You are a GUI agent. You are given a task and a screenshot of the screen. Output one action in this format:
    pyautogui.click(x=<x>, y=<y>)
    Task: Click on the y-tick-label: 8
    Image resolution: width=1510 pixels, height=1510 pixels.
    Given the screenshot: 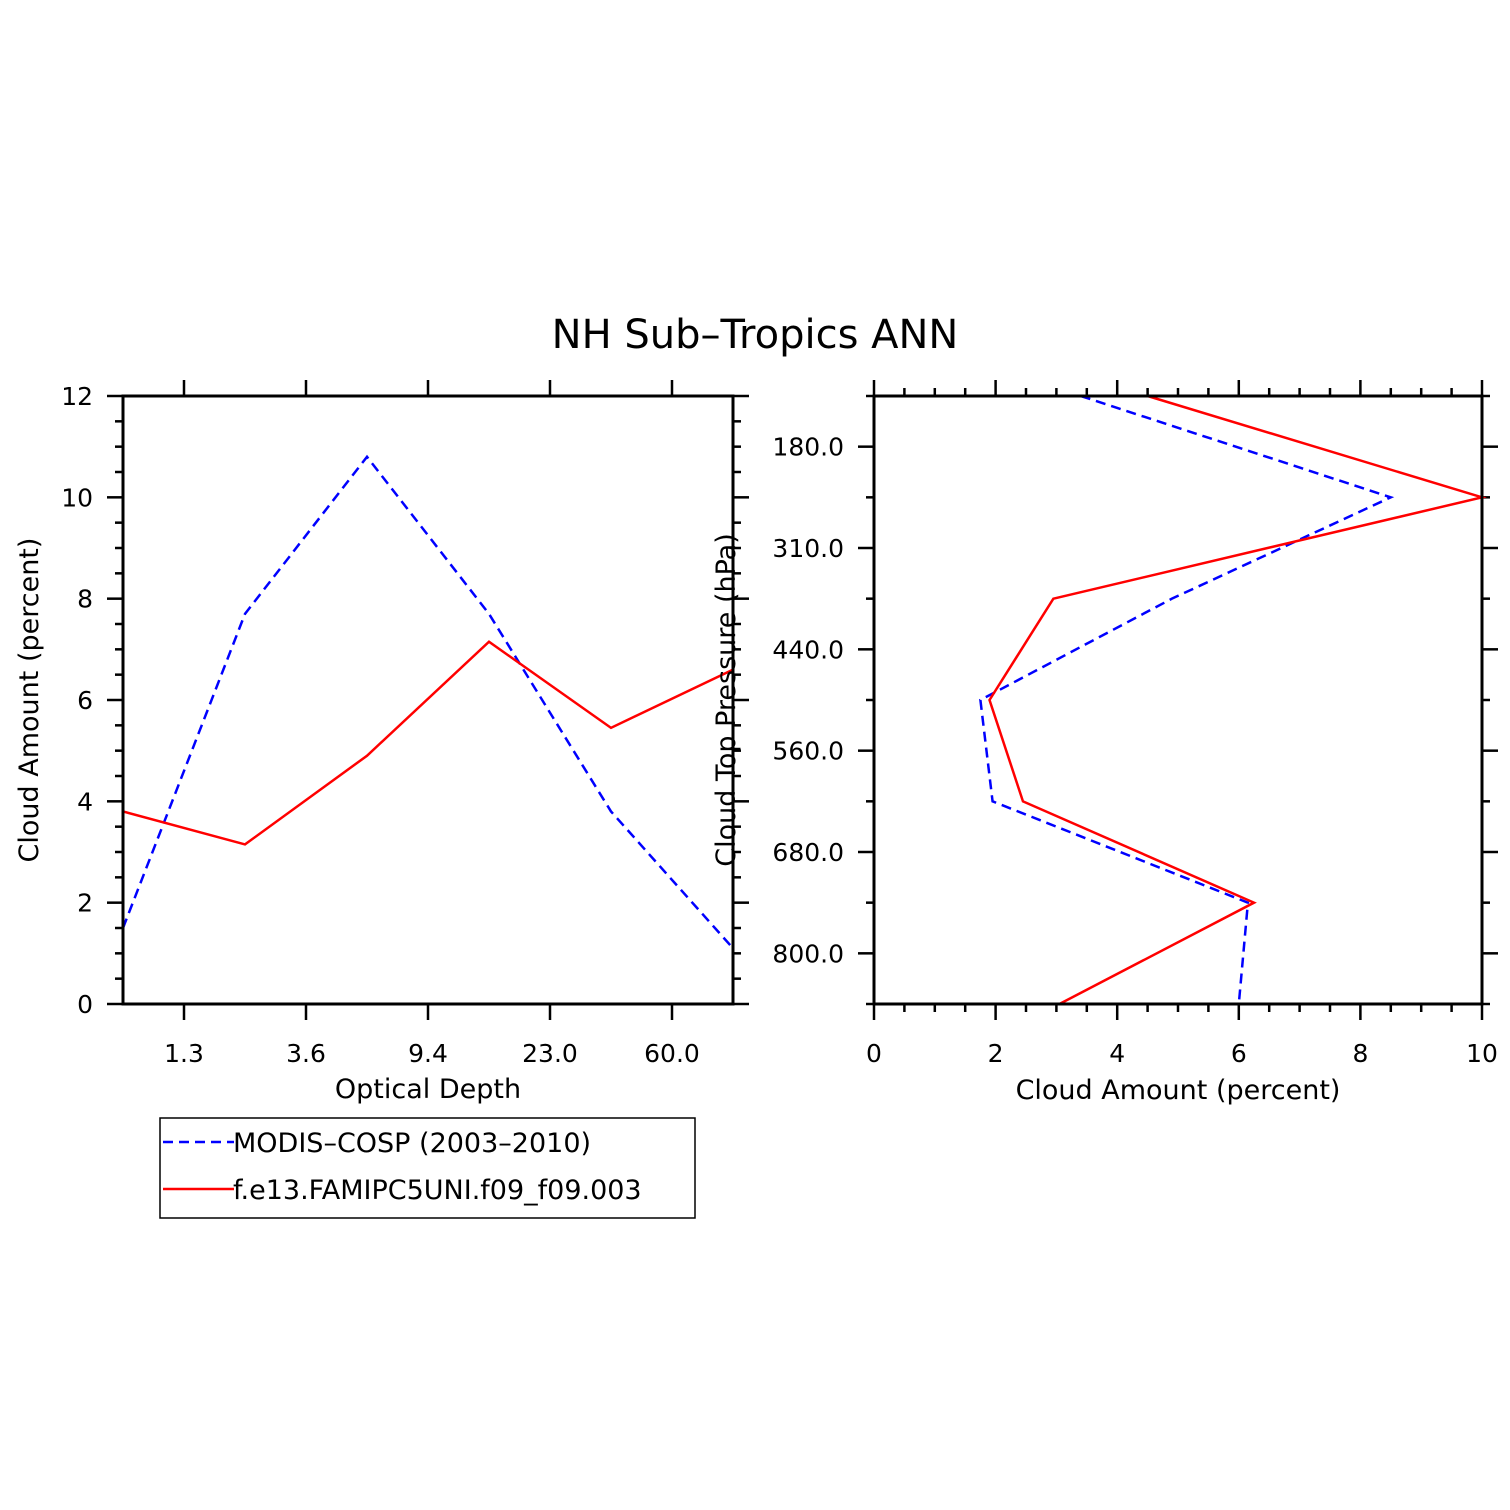 What is the action you would take?
    pyautogui.click(x=85, y=599)
    